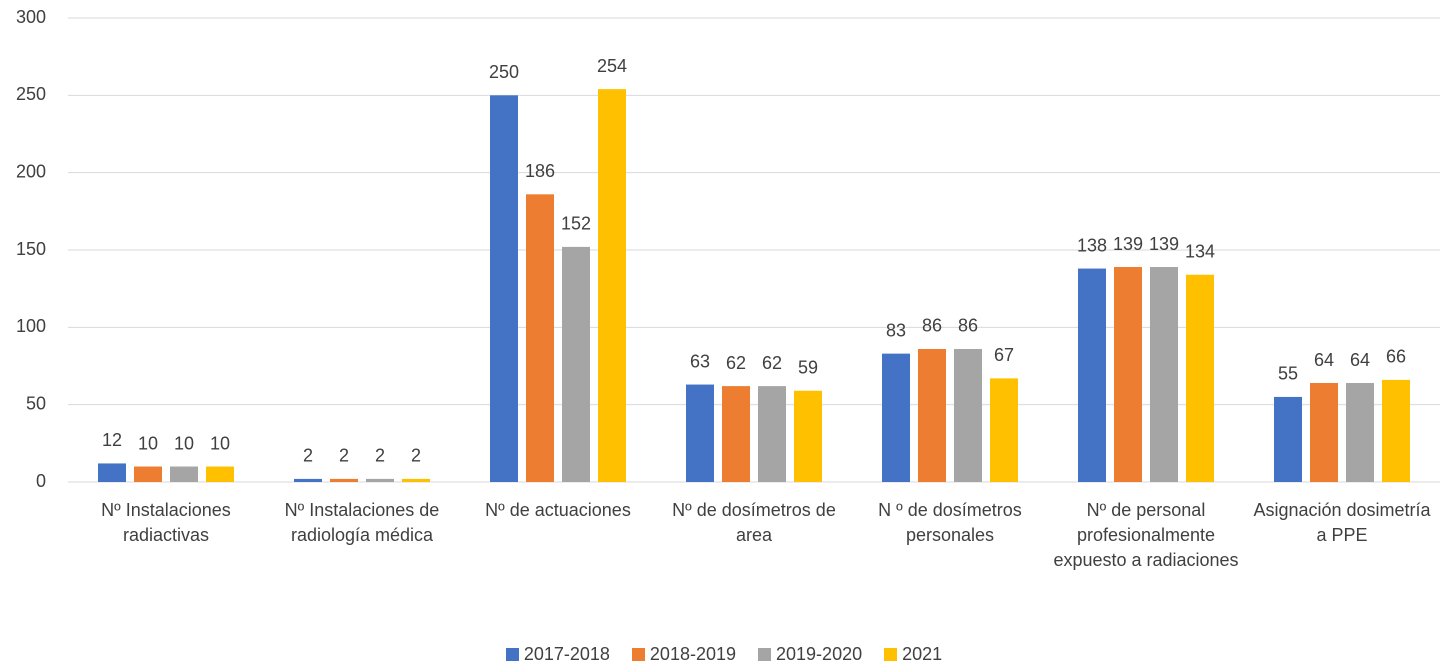 Image resolution: width=1448 pixels, height=666 pixels. What do you see at coordinates (1092, 245) in the screenshot?
I see `data-label: 138` at bounding box center [1092, 245].